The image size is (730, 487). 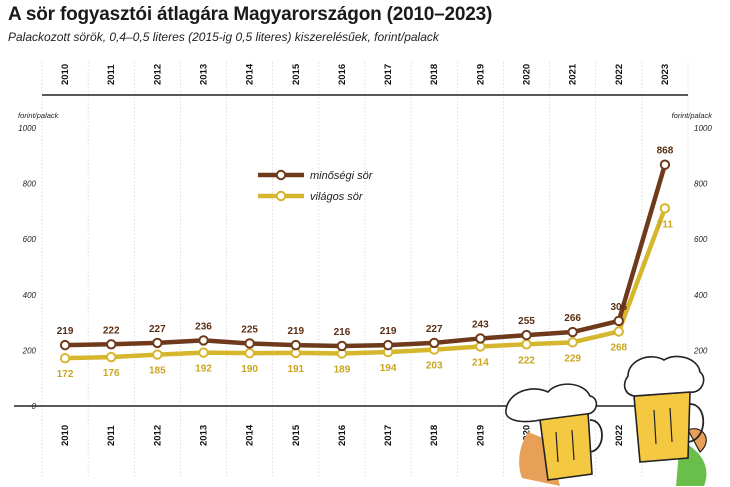 What do you see at coordinates (434, 74) in the screenshot?
I see `x-tick-label-top: 2018` at bounding box center [434, 74].